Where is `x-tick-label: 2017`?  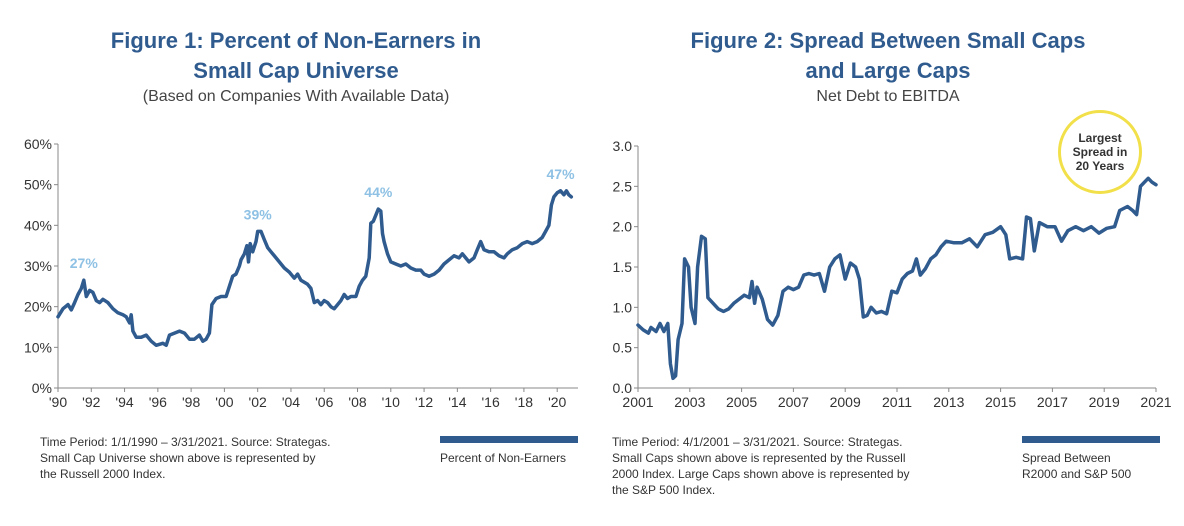 x-tick-label: 2017 is located at coordinates (1052, 402).